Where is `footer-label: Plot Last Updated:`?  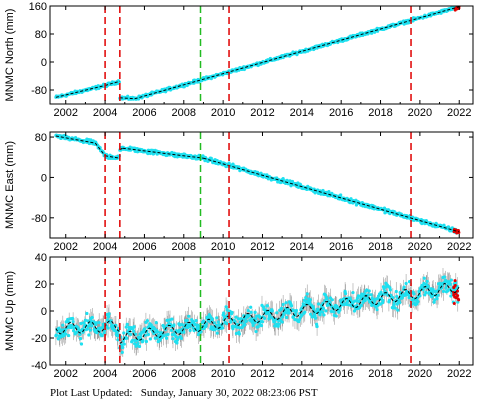 footer-label: Plot Last Updated: is located at coordinates (91, 393).